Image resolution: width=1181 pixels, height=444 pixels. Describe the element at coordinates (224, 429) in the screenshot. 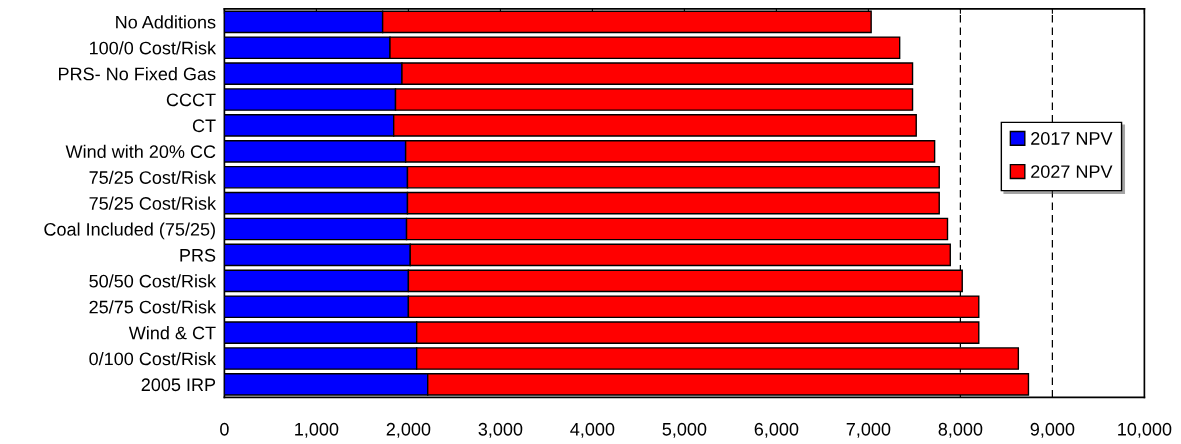

I see `x-tick-label: 0` at that location.